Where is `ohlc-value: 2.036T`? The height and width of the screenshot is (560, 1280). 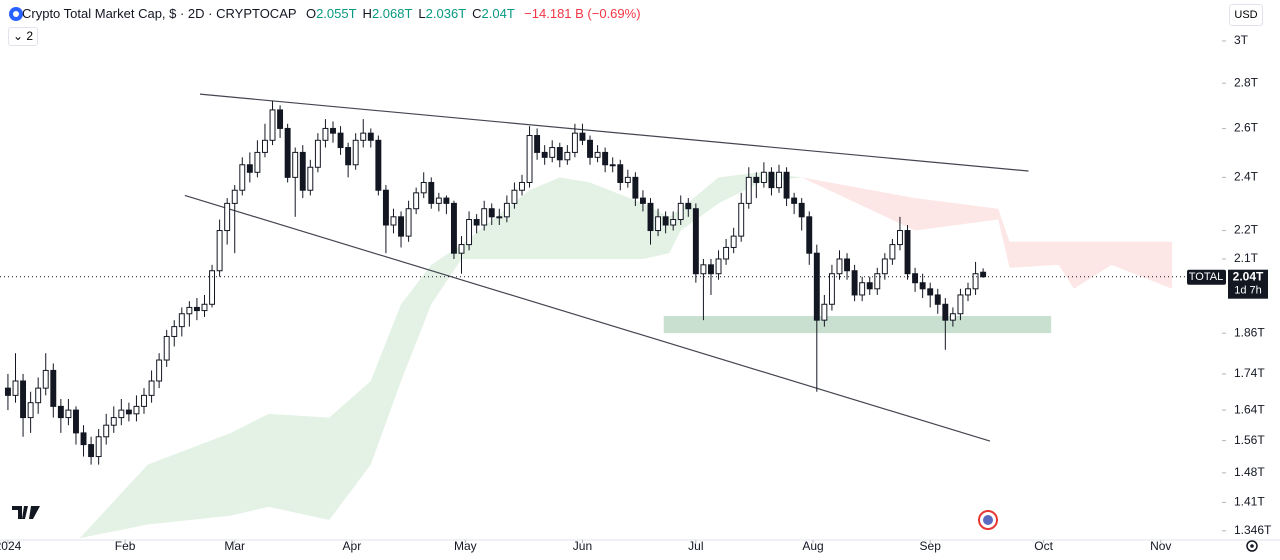 ohlc-value: 2.036T is located at coordinates (446, 13).